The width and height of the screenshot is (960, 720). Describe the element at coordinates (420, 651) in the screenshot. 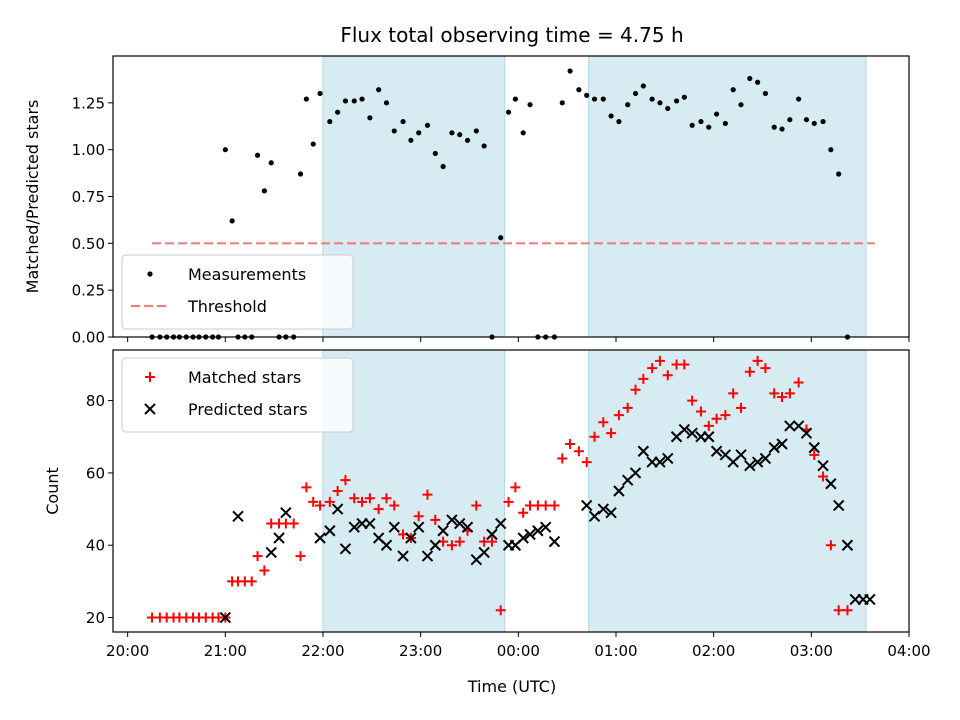

I see `x-tick-label: 23:00` at that location.